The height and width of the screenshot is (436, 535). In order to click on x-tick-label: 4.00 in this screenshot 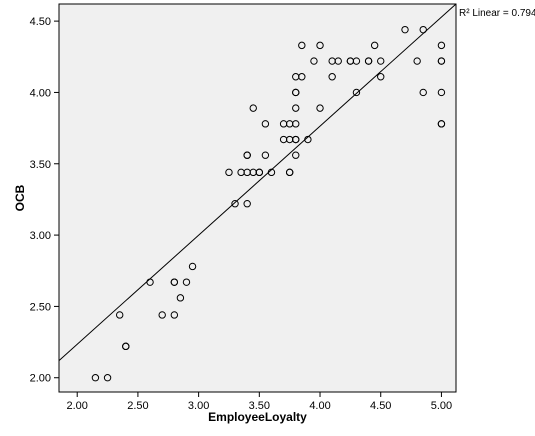, I will do `click(319, 406)`.